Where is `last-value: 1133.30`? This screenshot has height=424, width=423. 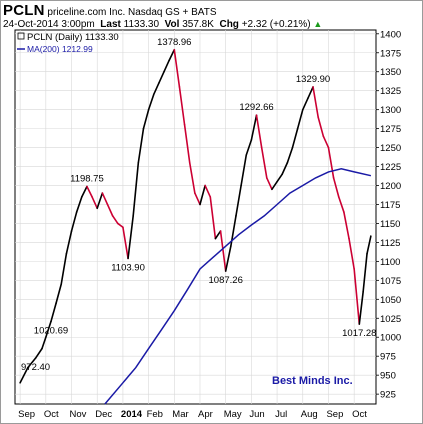
last-value: 1133.30 is located at coordinates (141, 24).